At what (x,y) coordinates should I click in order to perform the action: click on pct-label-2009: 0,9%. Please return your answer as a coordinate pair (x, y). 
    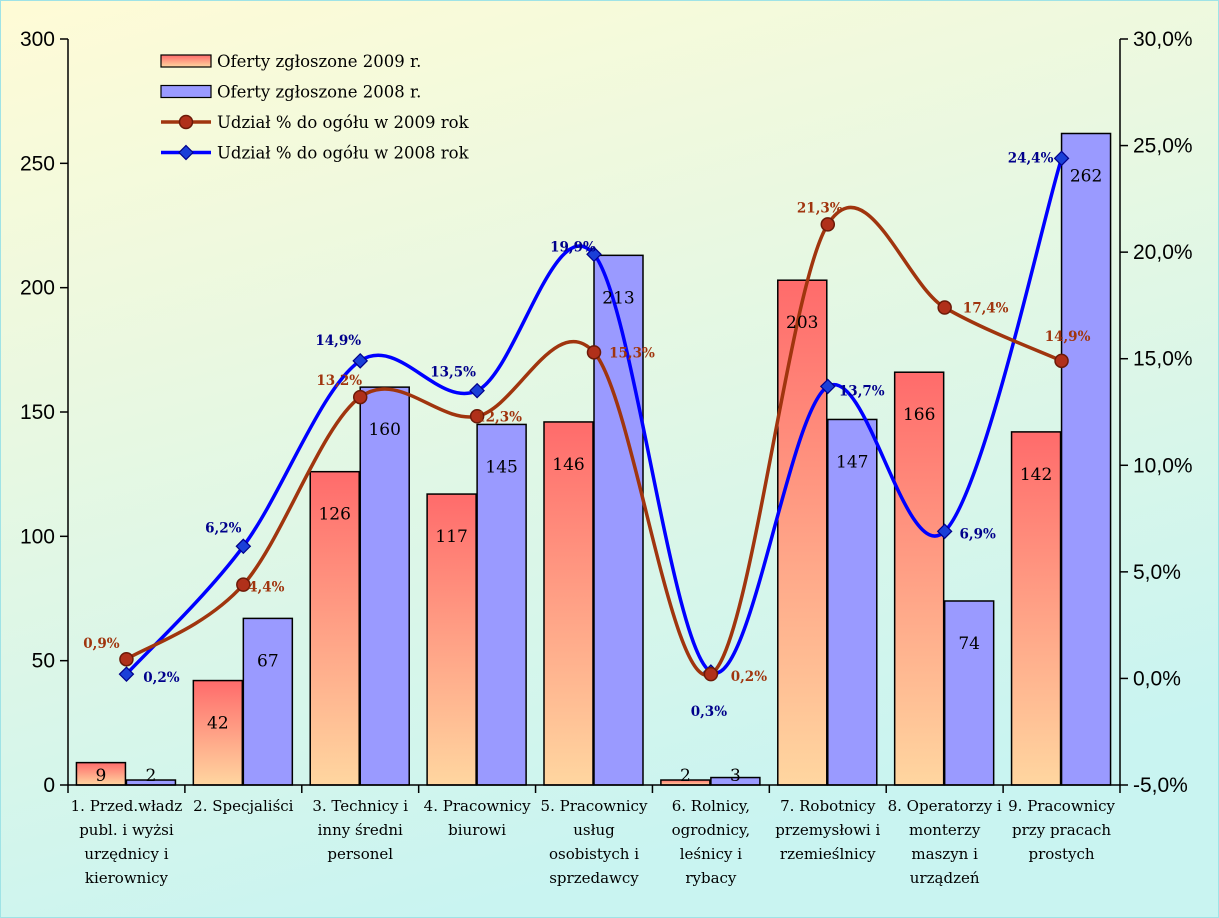
    Looking at the image, I should click on (101, 644).